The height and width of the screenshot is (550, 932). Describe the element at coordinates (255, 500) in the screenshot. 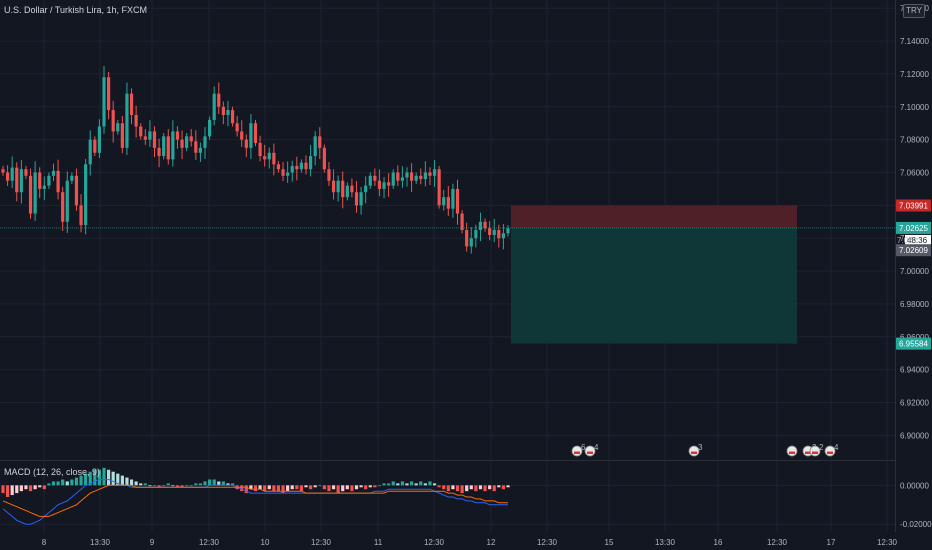

I see `signal-line` at that location.